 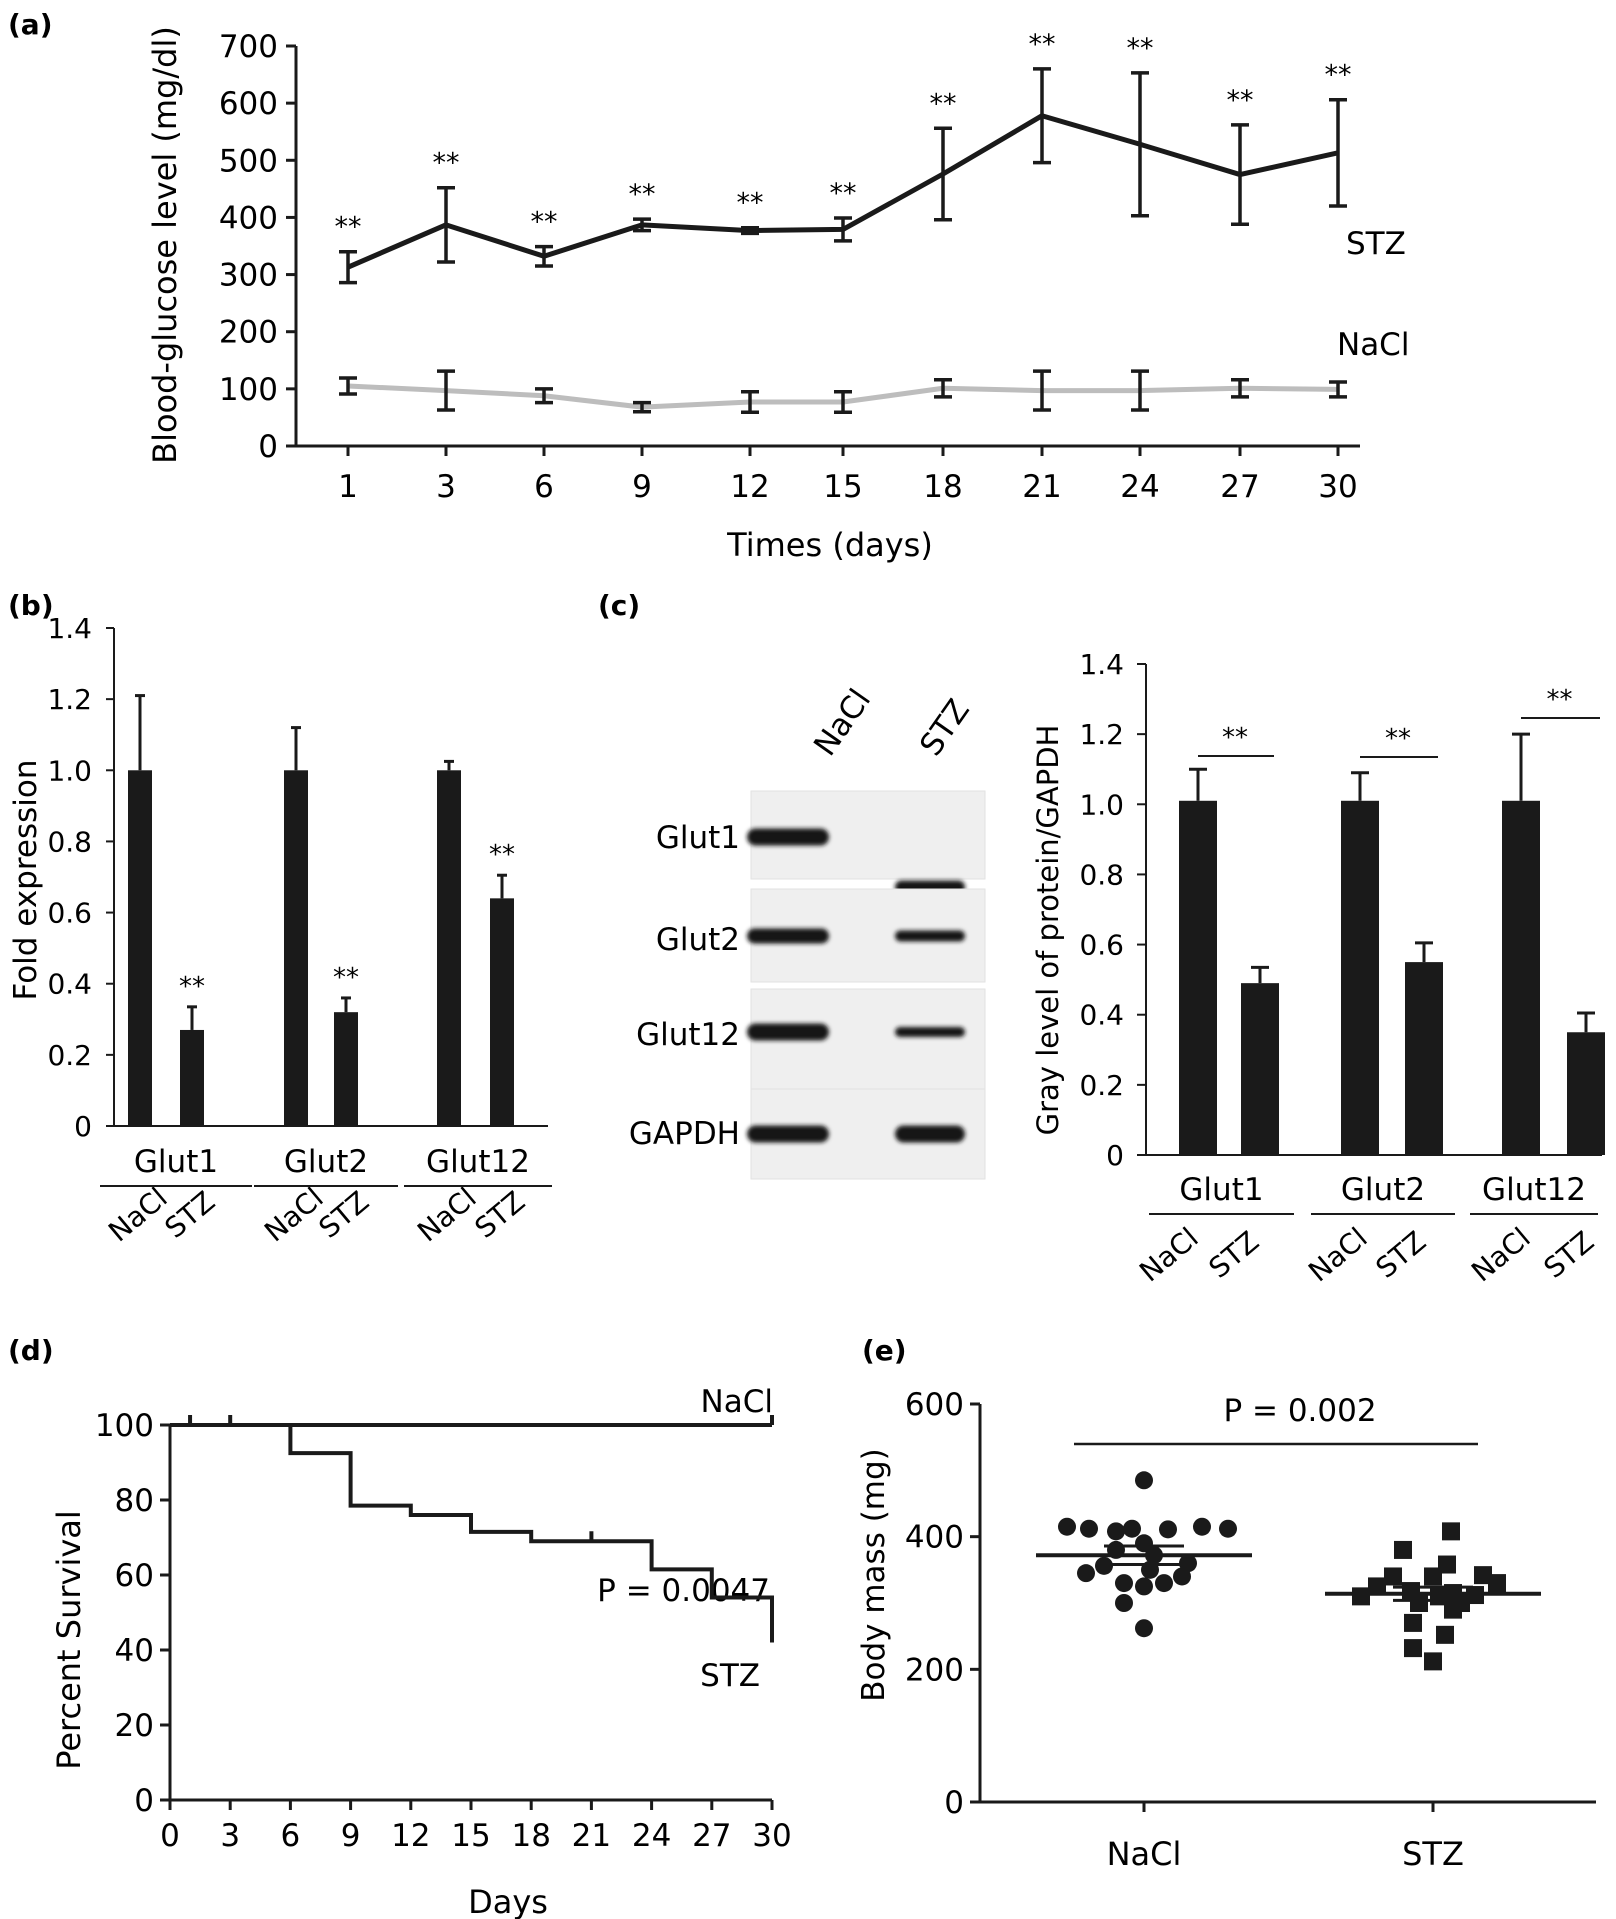 What do you see at coordinates (69, 913) in the screenshot?
I see `panel-b-y-tick-label: 0.6` at bounding box center [69, 913].